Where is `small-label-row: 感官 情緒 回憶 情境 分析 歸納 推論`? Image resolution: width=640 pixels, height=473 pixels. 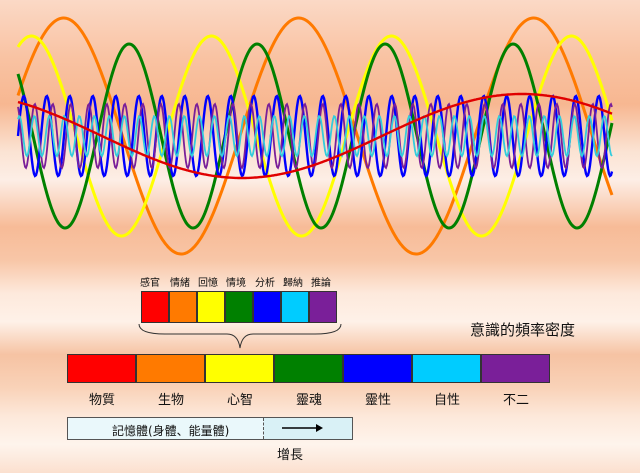 small-label-row: 感官 情緒 回憶 情境 分析 歸納 推論 is located at coordinates (240, 282).